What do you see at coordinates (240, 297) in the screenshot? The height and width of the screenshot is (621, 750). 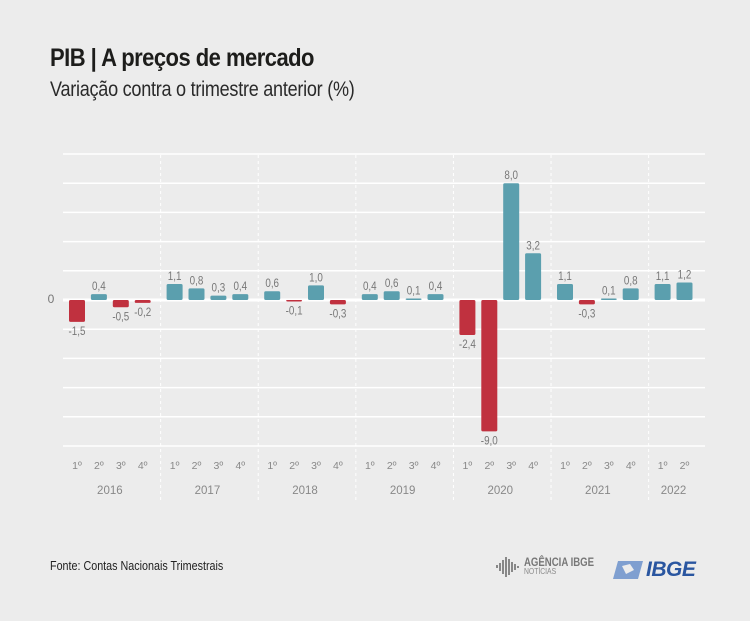 I see `bar-2017-q4` at bounding box center [240, 297].